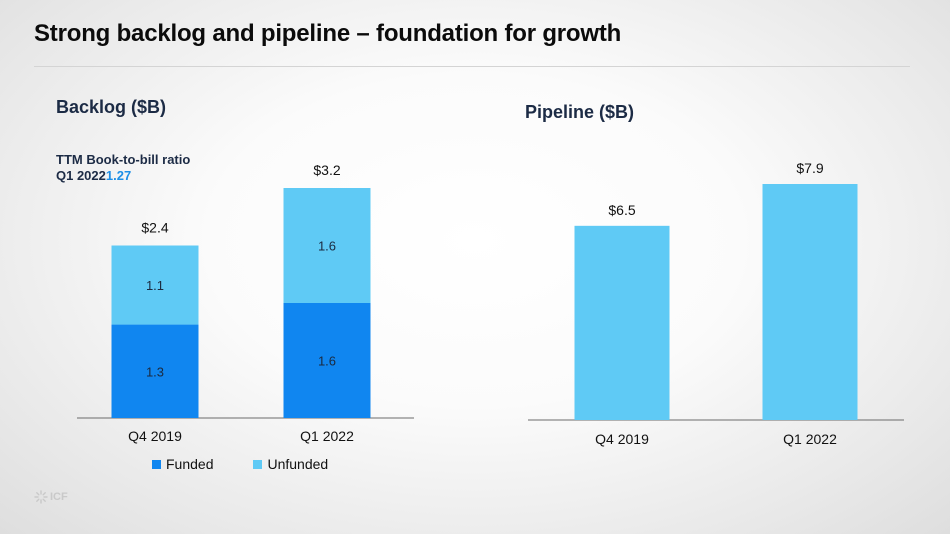 The width and height of the screenshot is (950, 534). What do you see at coordinates (621, 210) in the screenshot?
I see `pipeline-value-label-0: $6.5` at bounding box center [621, 210].